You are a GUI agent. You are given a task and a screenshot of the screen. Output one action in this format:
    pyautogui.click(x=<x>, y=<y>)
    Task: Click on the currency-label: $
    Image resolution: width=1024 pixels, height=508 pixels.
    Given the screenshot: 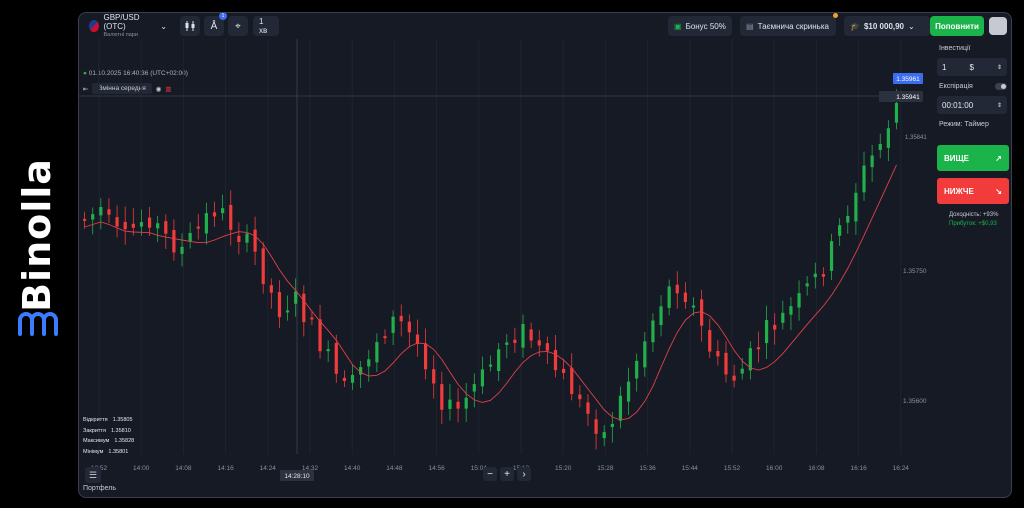 What is the action you would take?
    pyautogui.click(x=971, y=67)
    